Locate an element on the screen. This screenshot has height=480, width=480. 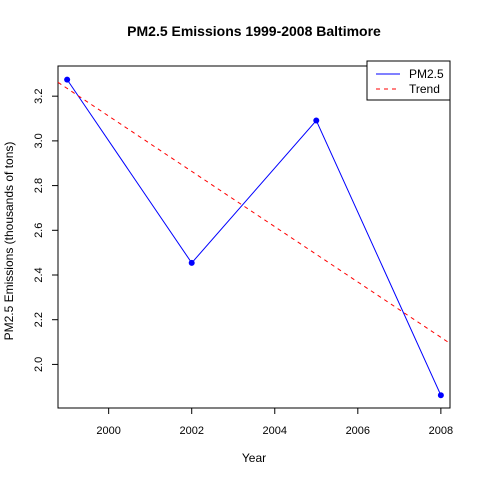
x-axis-label: Year is located at coordinates (254, 458).